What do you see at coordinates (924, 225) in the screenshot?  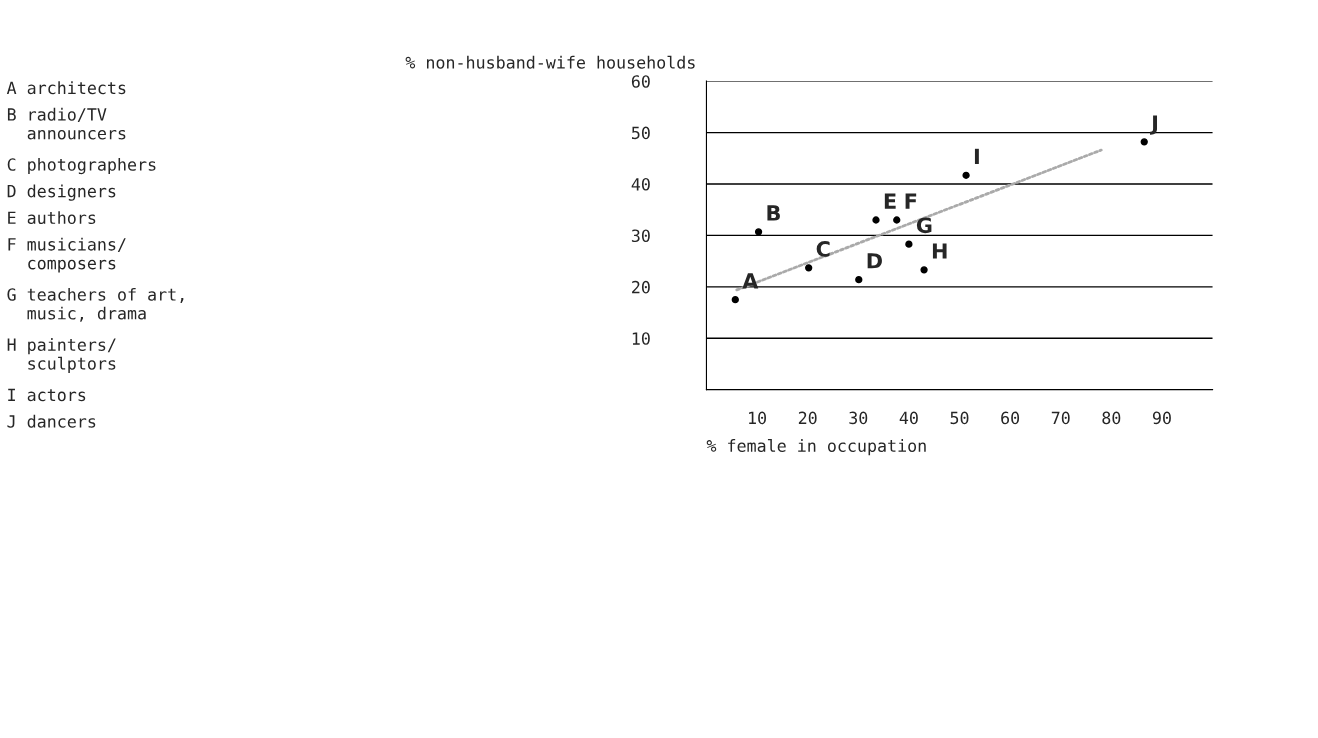 I see `annotation: G` at bounding box center [924, 225].